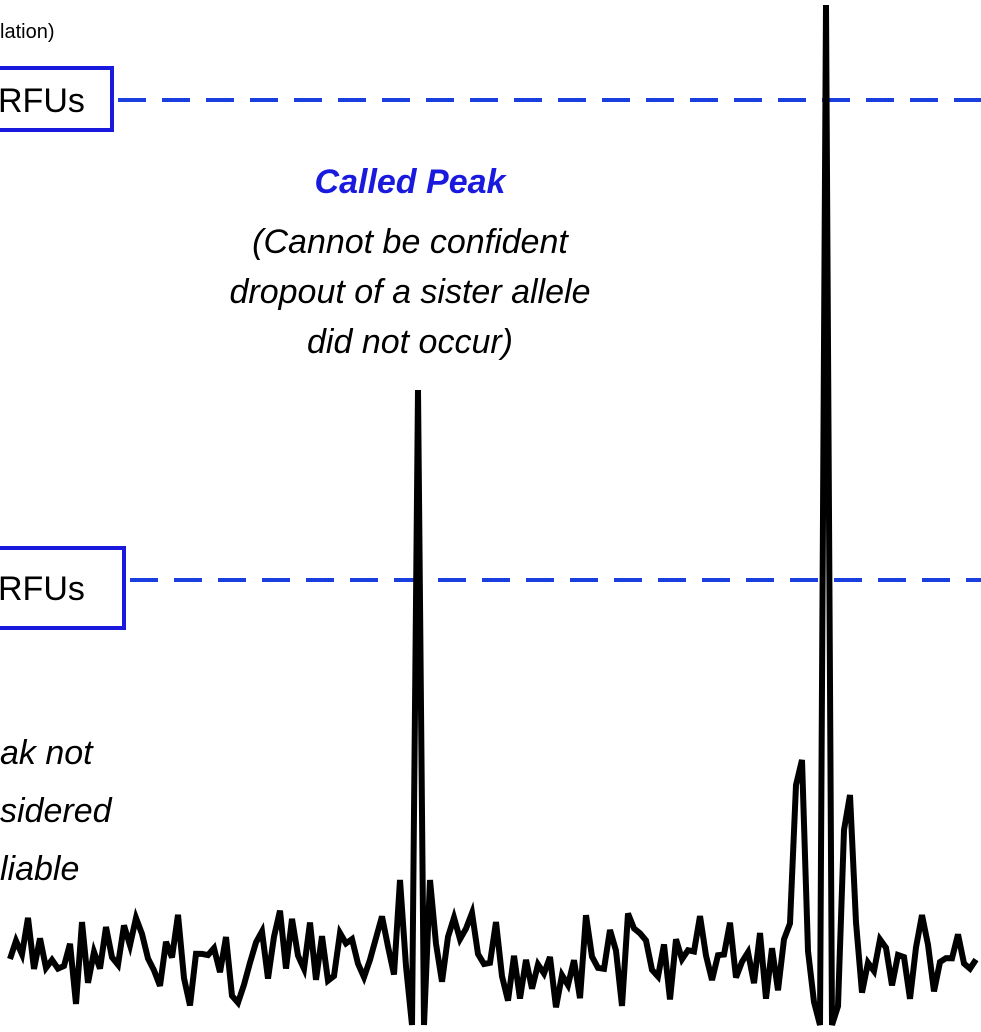 The height and width of the screenshot is (1032, 981). I want to click on called-peak-title: Called Peak, so click(411, 182).